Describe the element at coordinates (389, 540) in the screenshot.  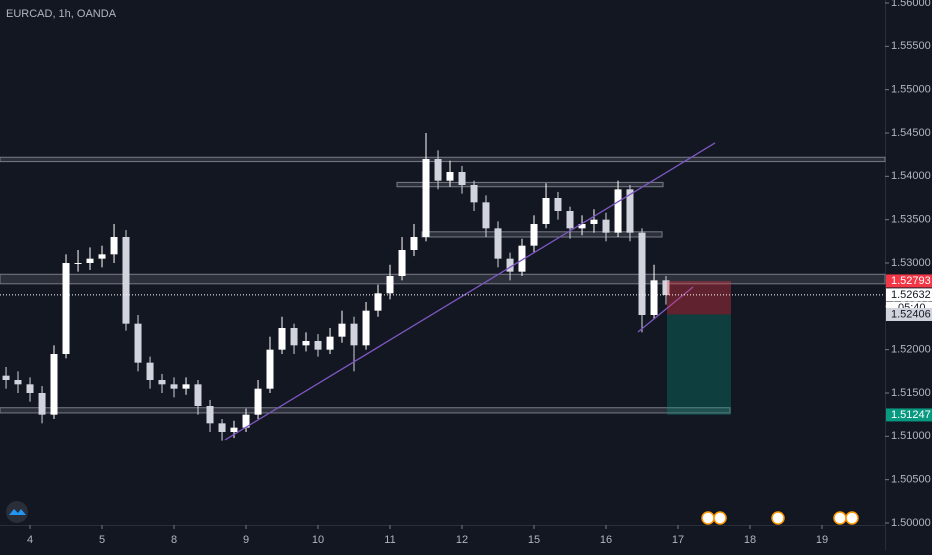
I see `x-tick-label: 11` at that location.